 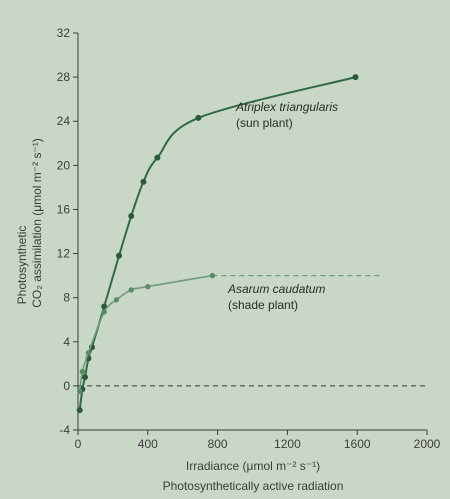 What do you see at coordinates (66, 342) in the screenshot?
I see `y-tick-label: 4` at bounding box center [66, 342].